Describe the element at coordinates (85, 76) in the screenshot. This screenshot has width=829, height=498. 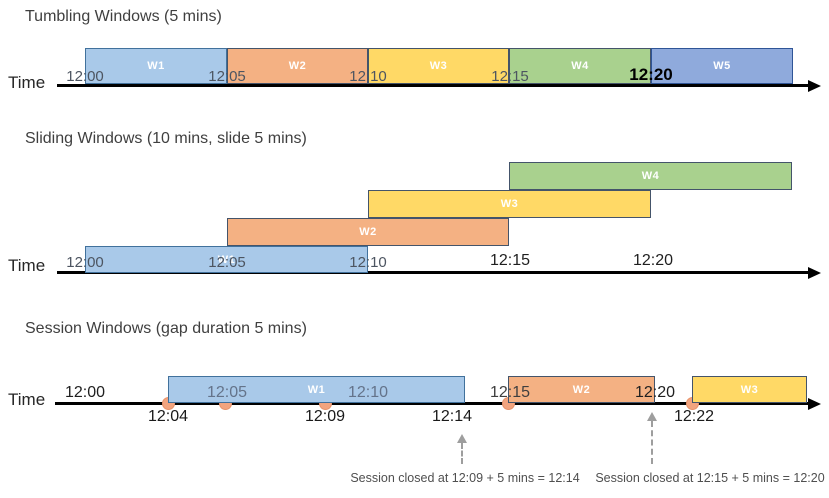
I see `tumbling-tick-1200: 12:00` at that location.